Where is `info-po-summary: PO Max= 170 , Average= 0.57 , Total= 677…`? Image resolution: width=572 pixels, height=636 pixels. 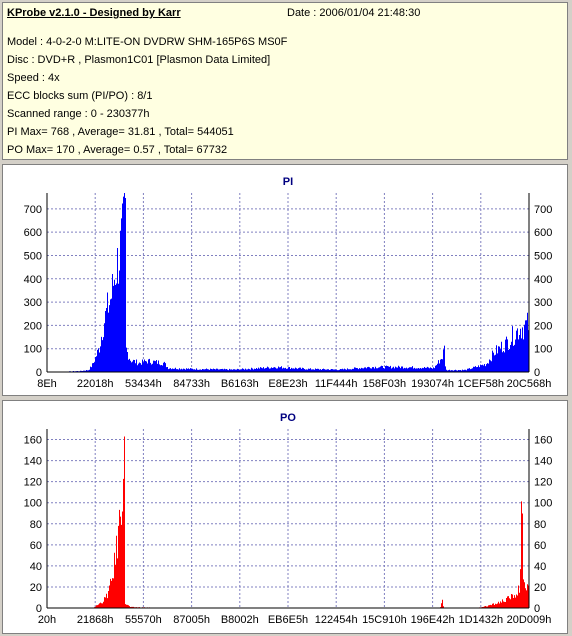
info-po-summary: PO Max= 170 , Average= 0.57 , Total= 677… is located at coordinates (117, 150).